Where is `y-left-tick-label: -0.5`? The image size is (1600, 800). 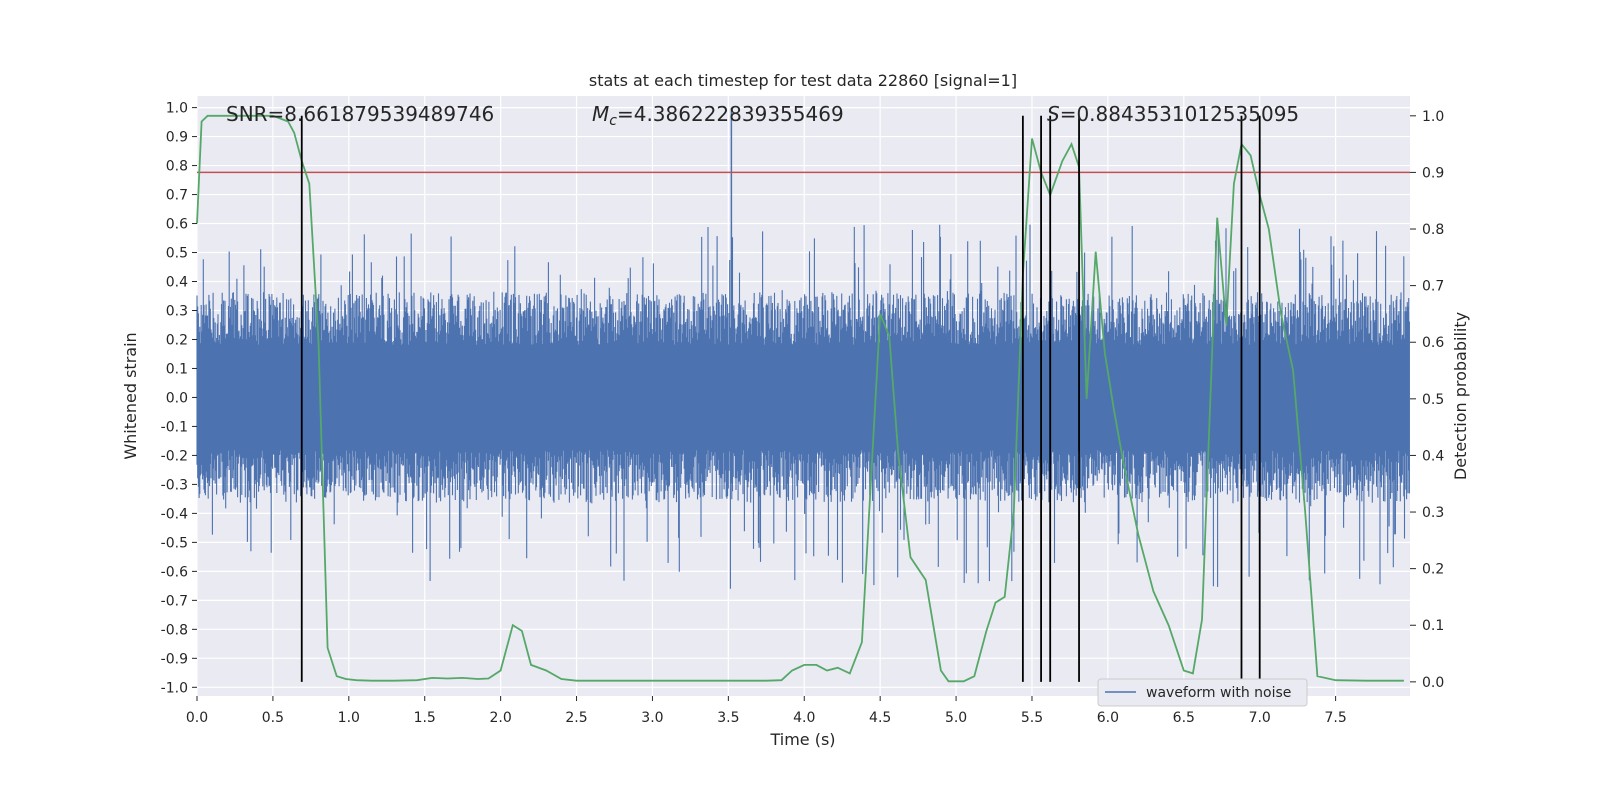 y-left-tick-label: -0.5 is located at coordinates (174, 543).